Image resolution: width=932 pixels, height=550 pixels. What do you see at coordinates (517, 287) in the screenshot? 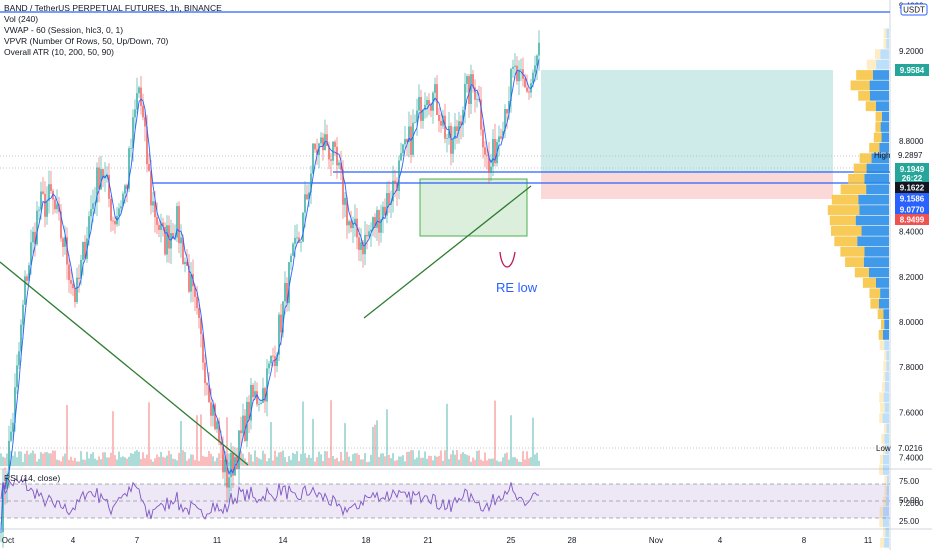
I see `re-low-annotation: RE low` at bounding box center [517, 287].